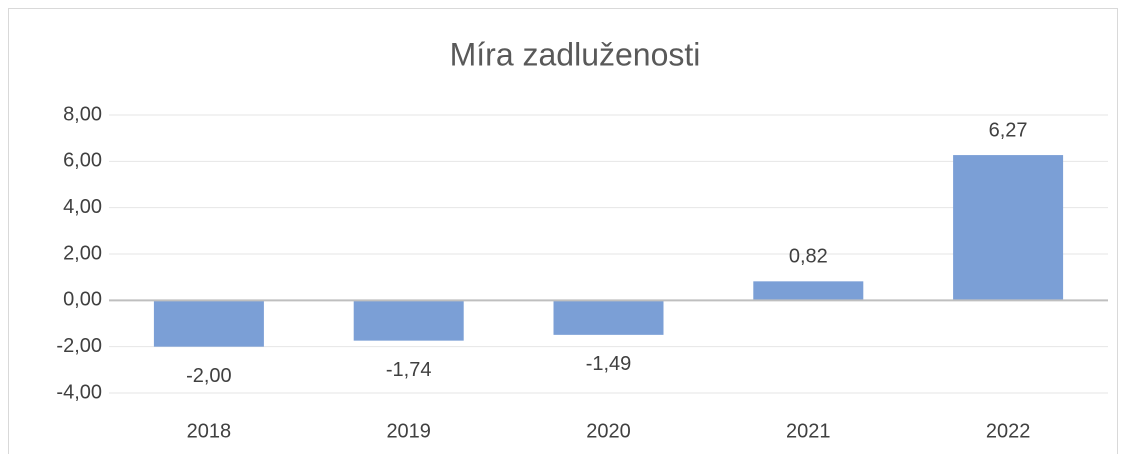 This screenshot has width=1126, height=454. Describe the element at coordinates (79, 392) in the screenshot. I see `y-tick-label: -4,00` at that location.